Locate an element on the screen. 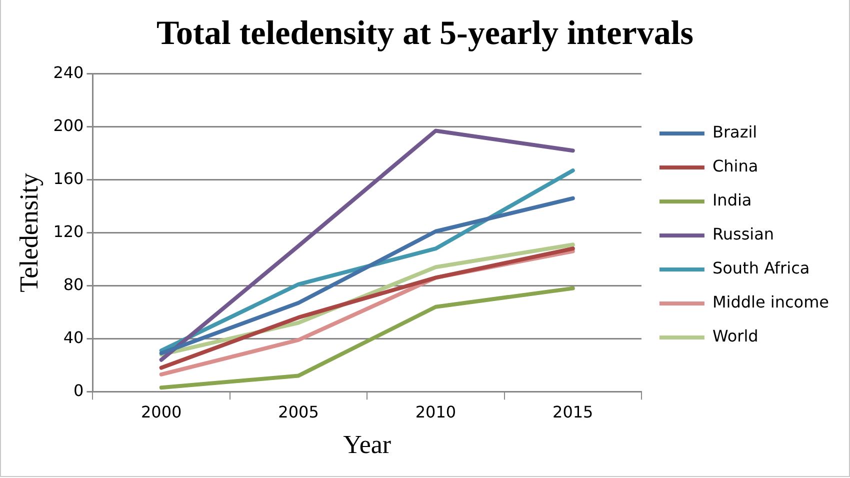 Image resolution: width=850 pixels, height=478 pixels. y-tick-label: 80 is located at coordinates (73, 284).